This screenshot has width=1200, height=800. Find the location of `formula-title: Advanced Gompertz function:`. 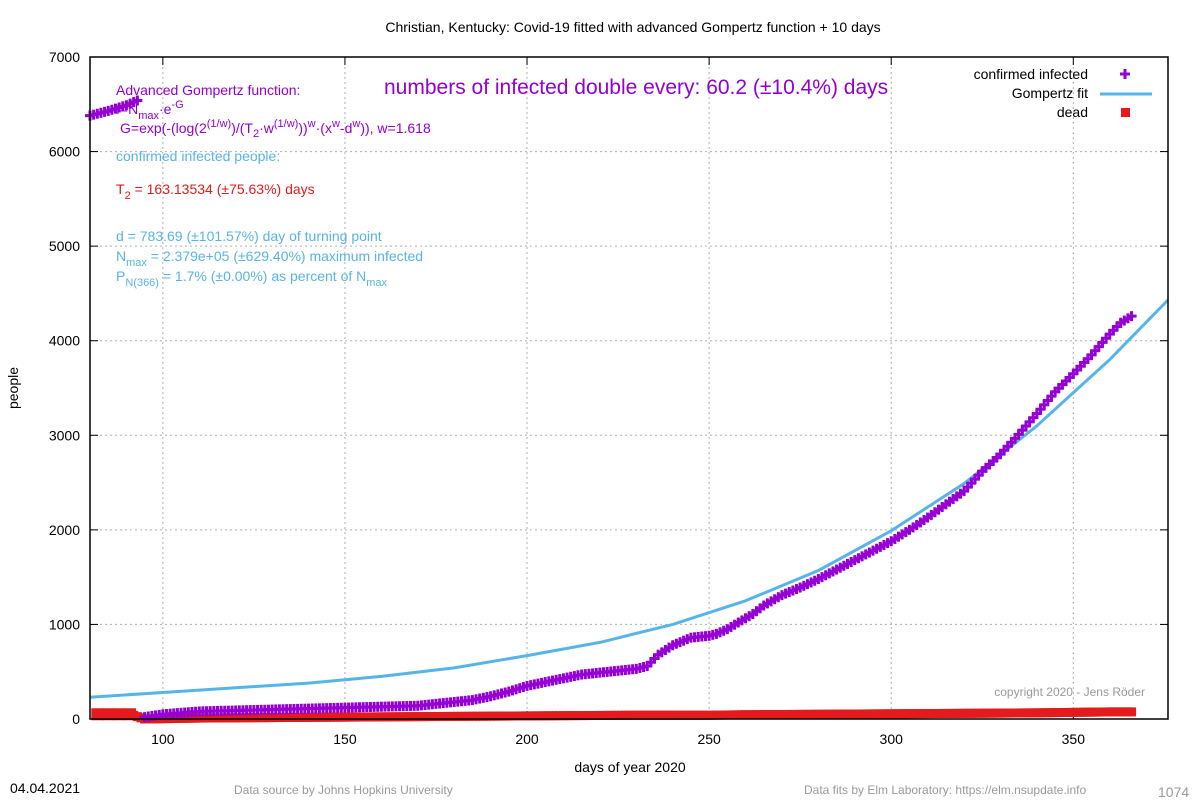

formula-title: Advanced Gompertz function: is located at coordinates (208, 90).